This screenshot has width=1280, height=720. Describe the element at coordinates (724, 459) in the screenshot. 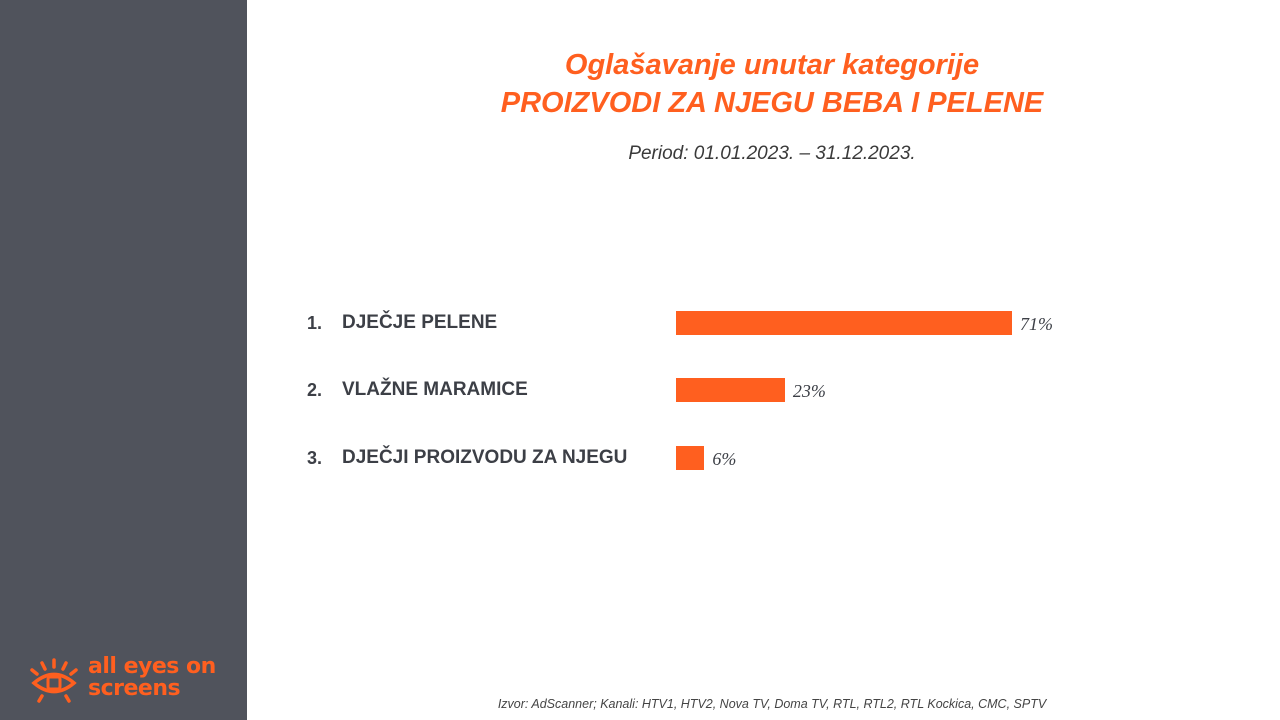

I see `bar-value-label: 6%` at that location.